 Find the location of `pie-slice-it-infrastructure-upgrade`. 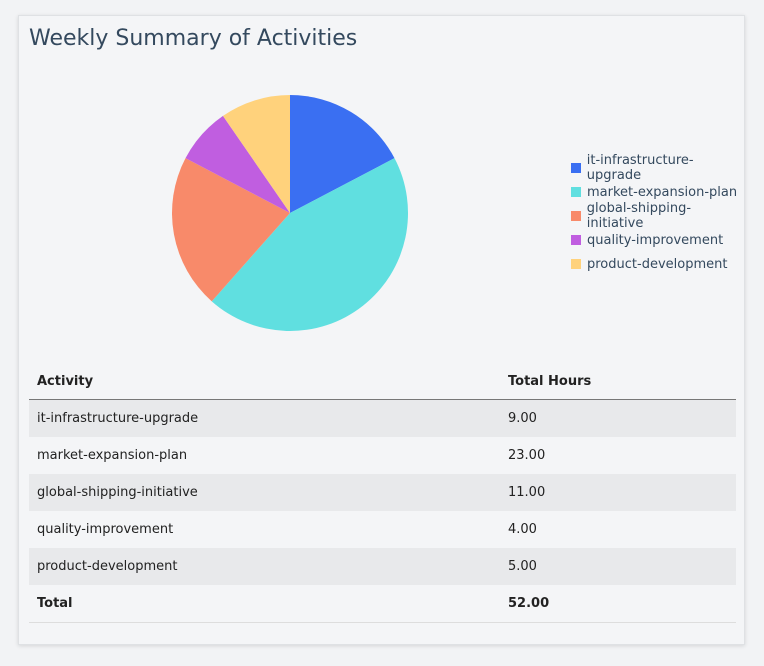

pie-slice-it-infrastructure-upgrade is located at coordinates (342, 154).